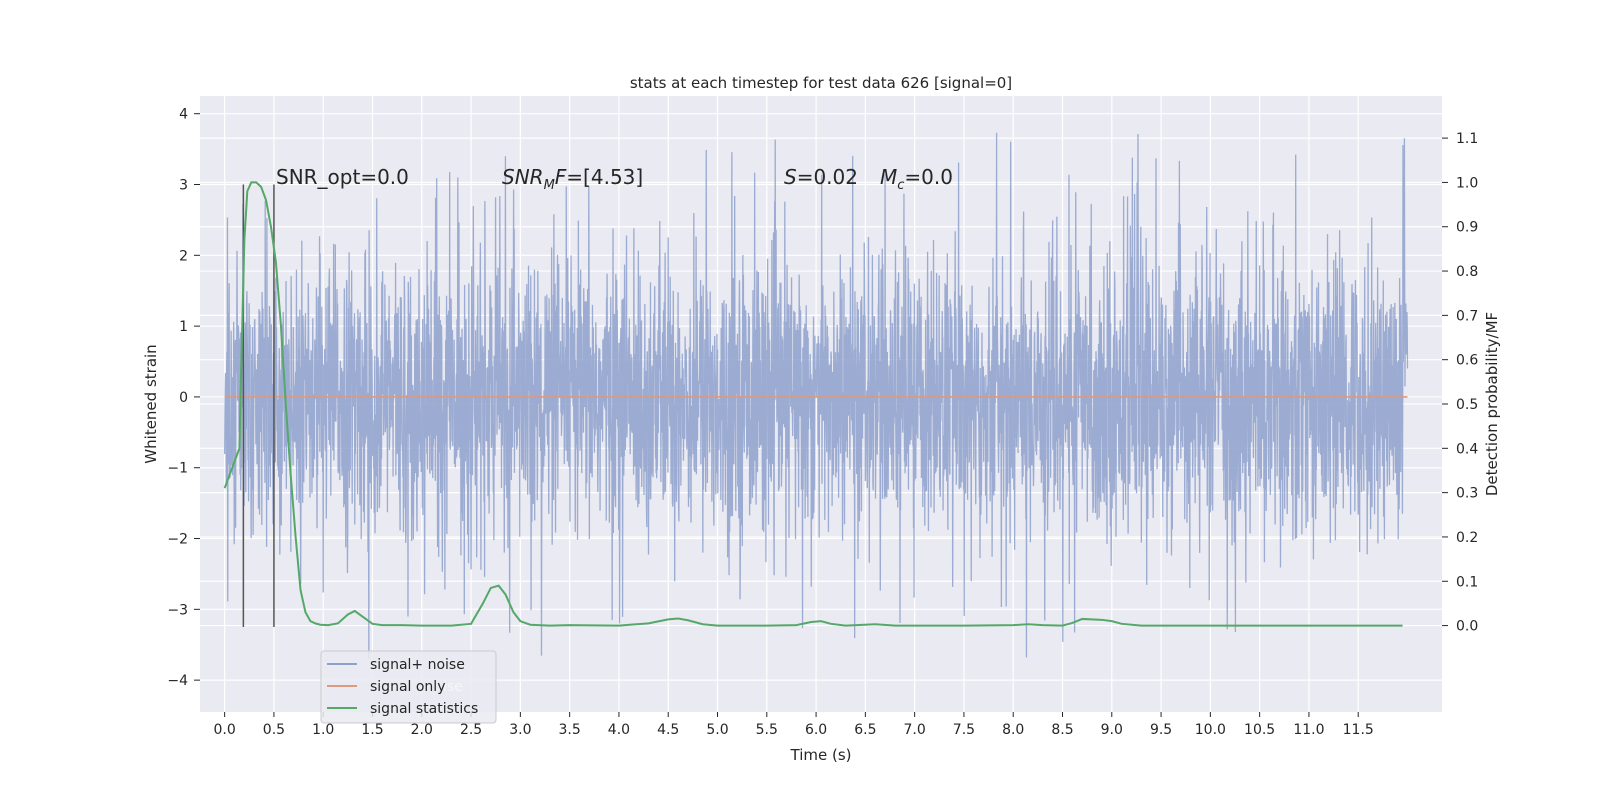 Image resolution: width=1600 pixels, height=800 pixels. What do you see at coordinates (151, 403) in the screenshot?
I see `y-left-axis-label: Whitened strain` at bounding box center [151, 403].